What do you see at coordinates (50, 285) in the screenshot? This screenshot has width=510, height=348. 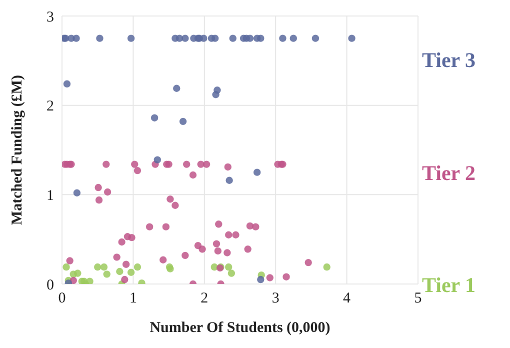 I see `y-tick-label: 0` at bounding box center [50, 285].